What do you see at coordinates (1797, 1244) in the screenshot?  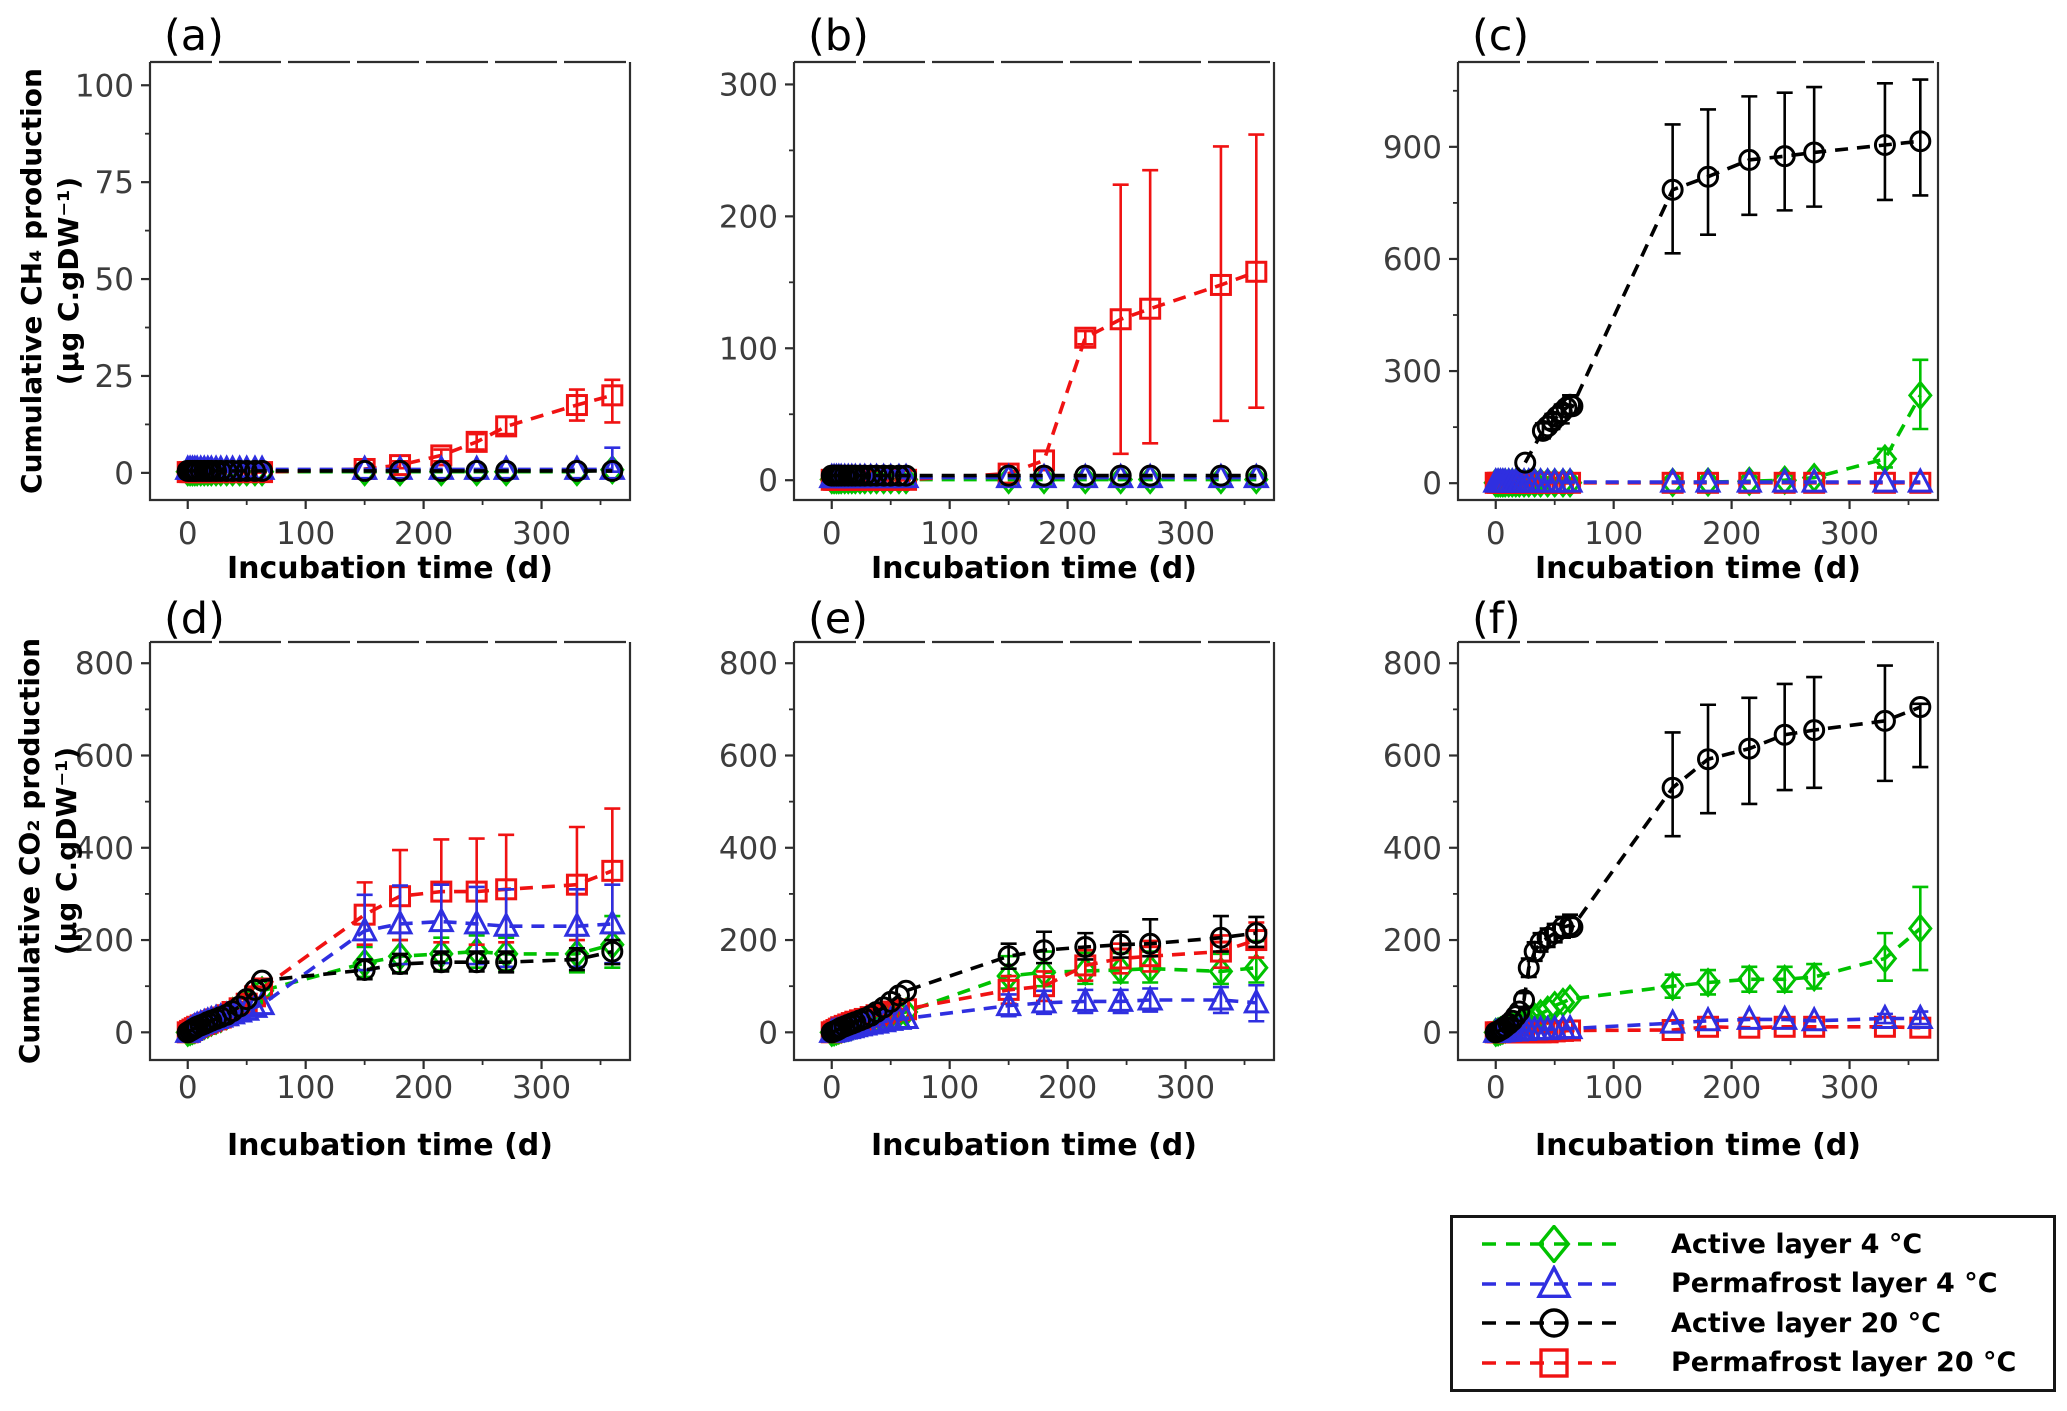 I see `legend-label: Active layer 4 °C` at bounding box center [1797, 1244].